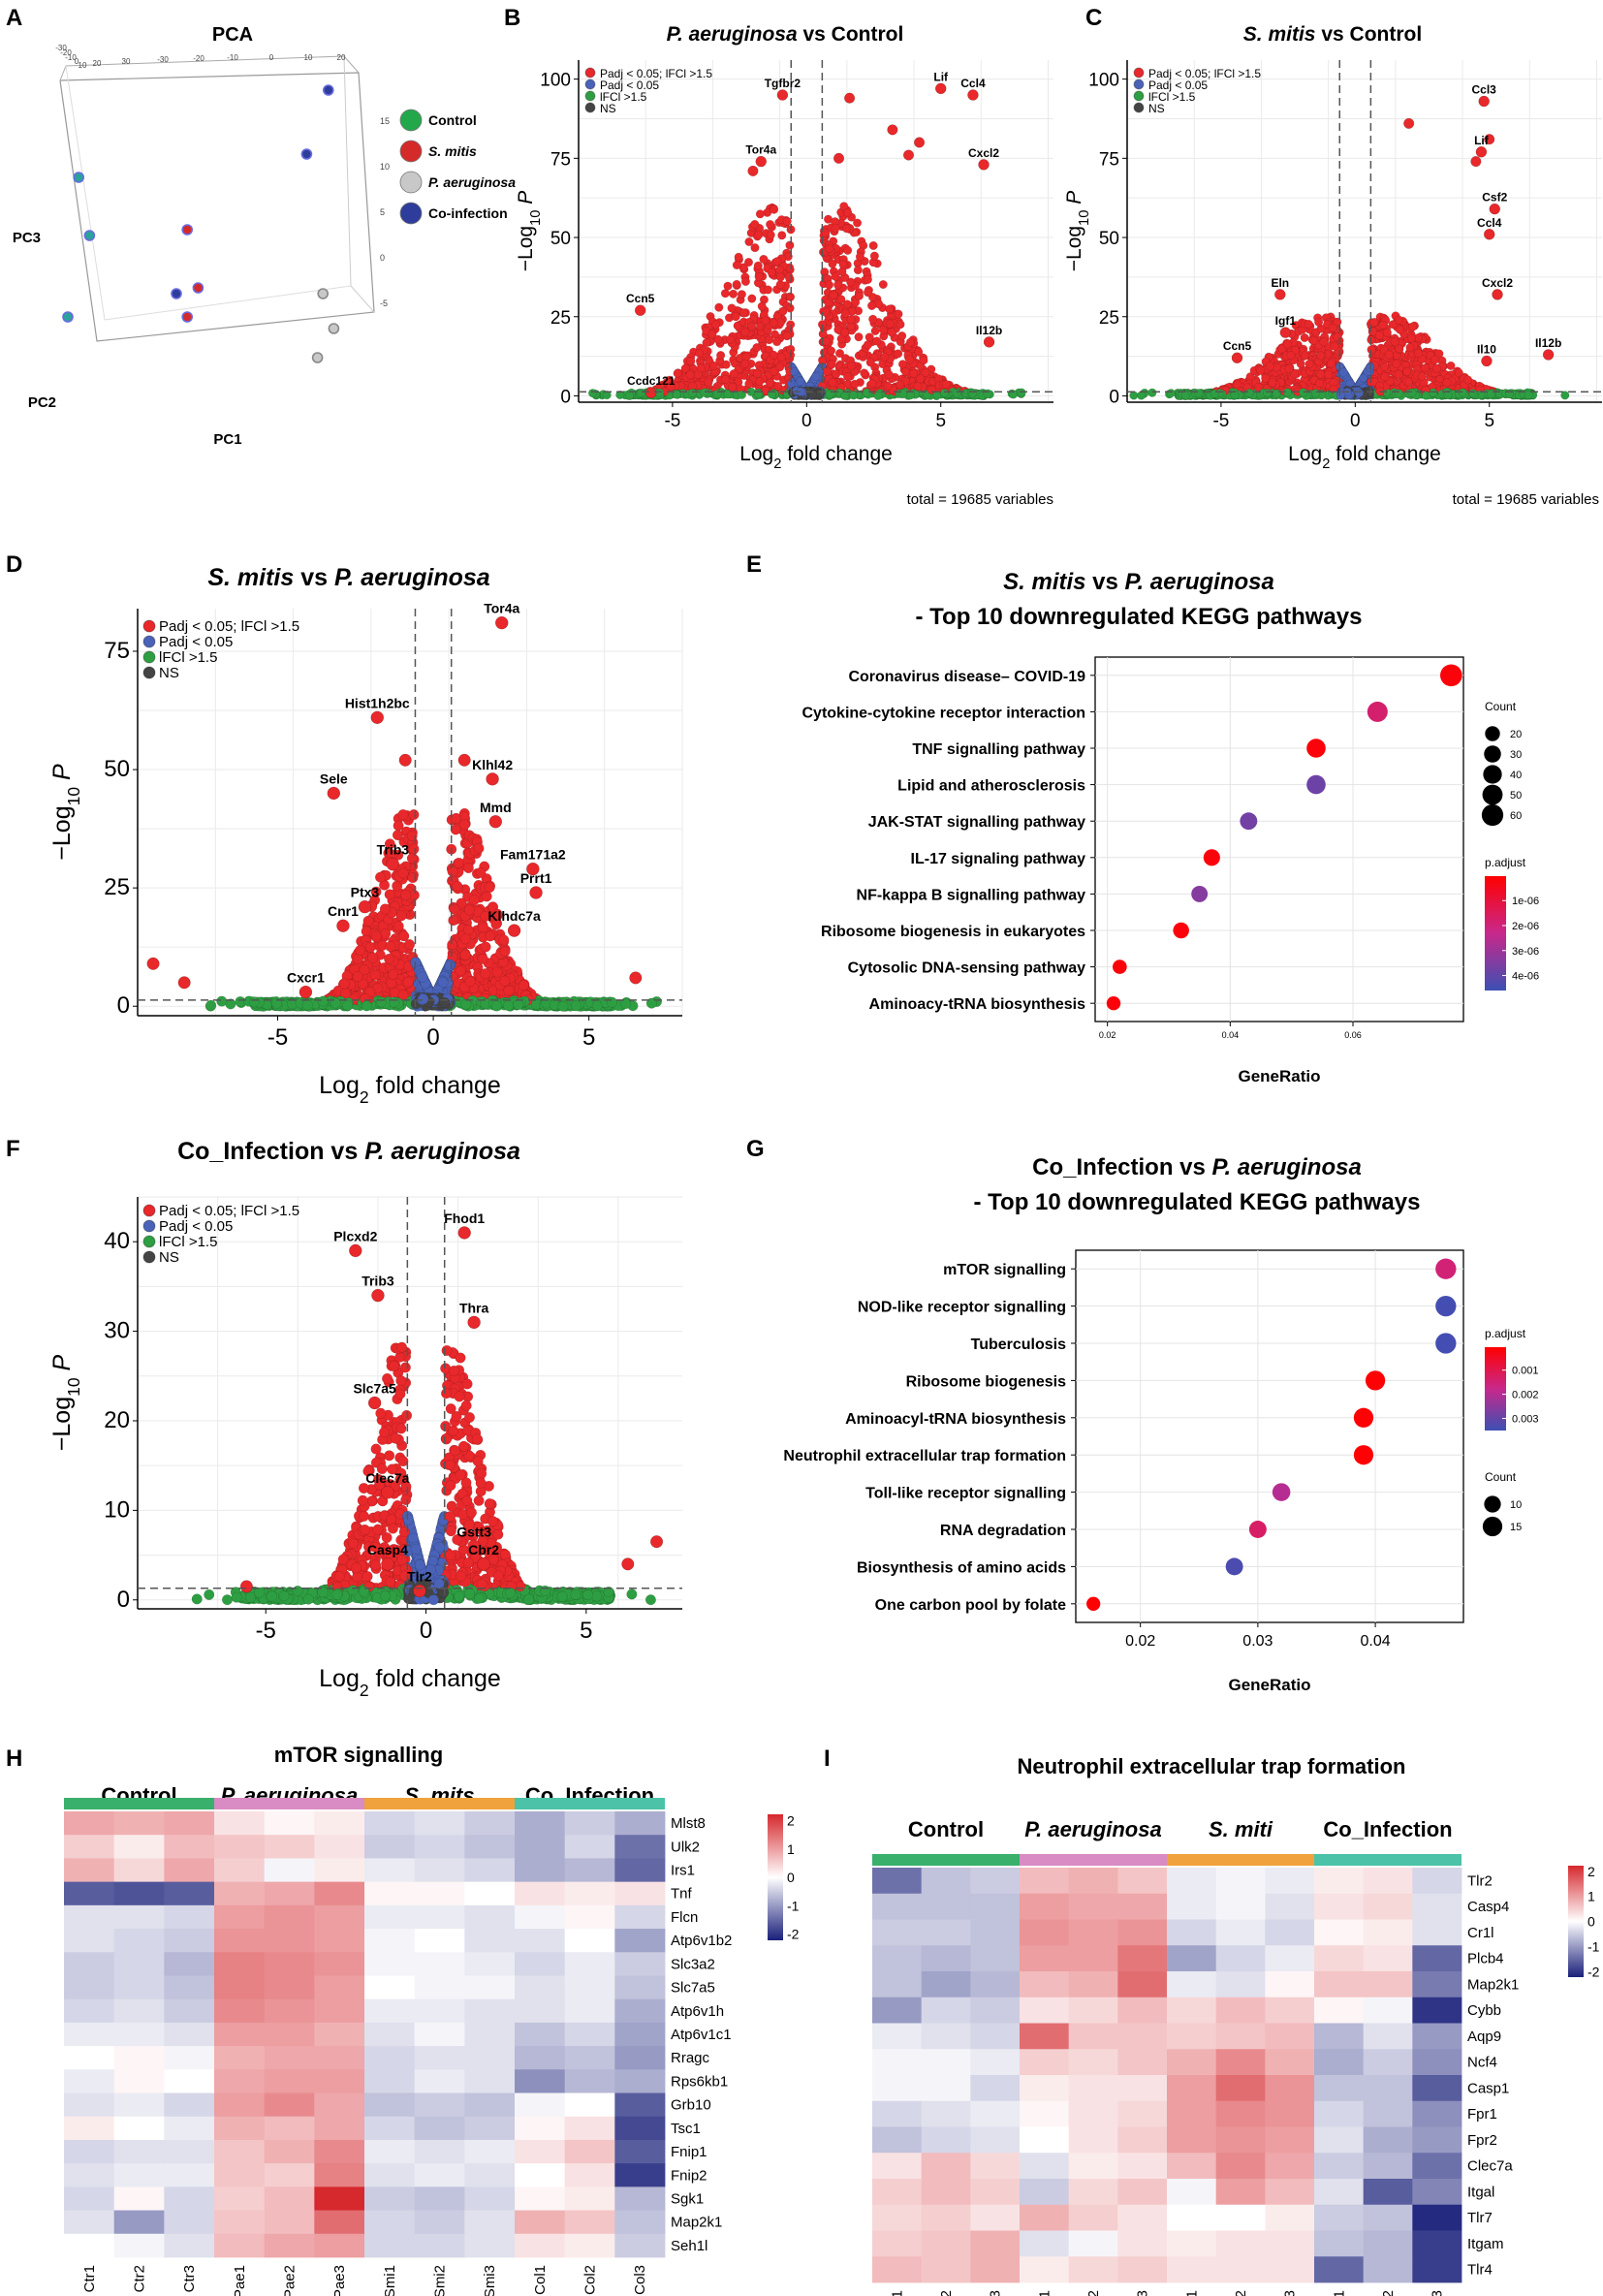 This screenshot has width=1603, height=2296. Describe the element at coordinates (14, 565) in the screenshot. I see `panel-letter-d: D` at that location.